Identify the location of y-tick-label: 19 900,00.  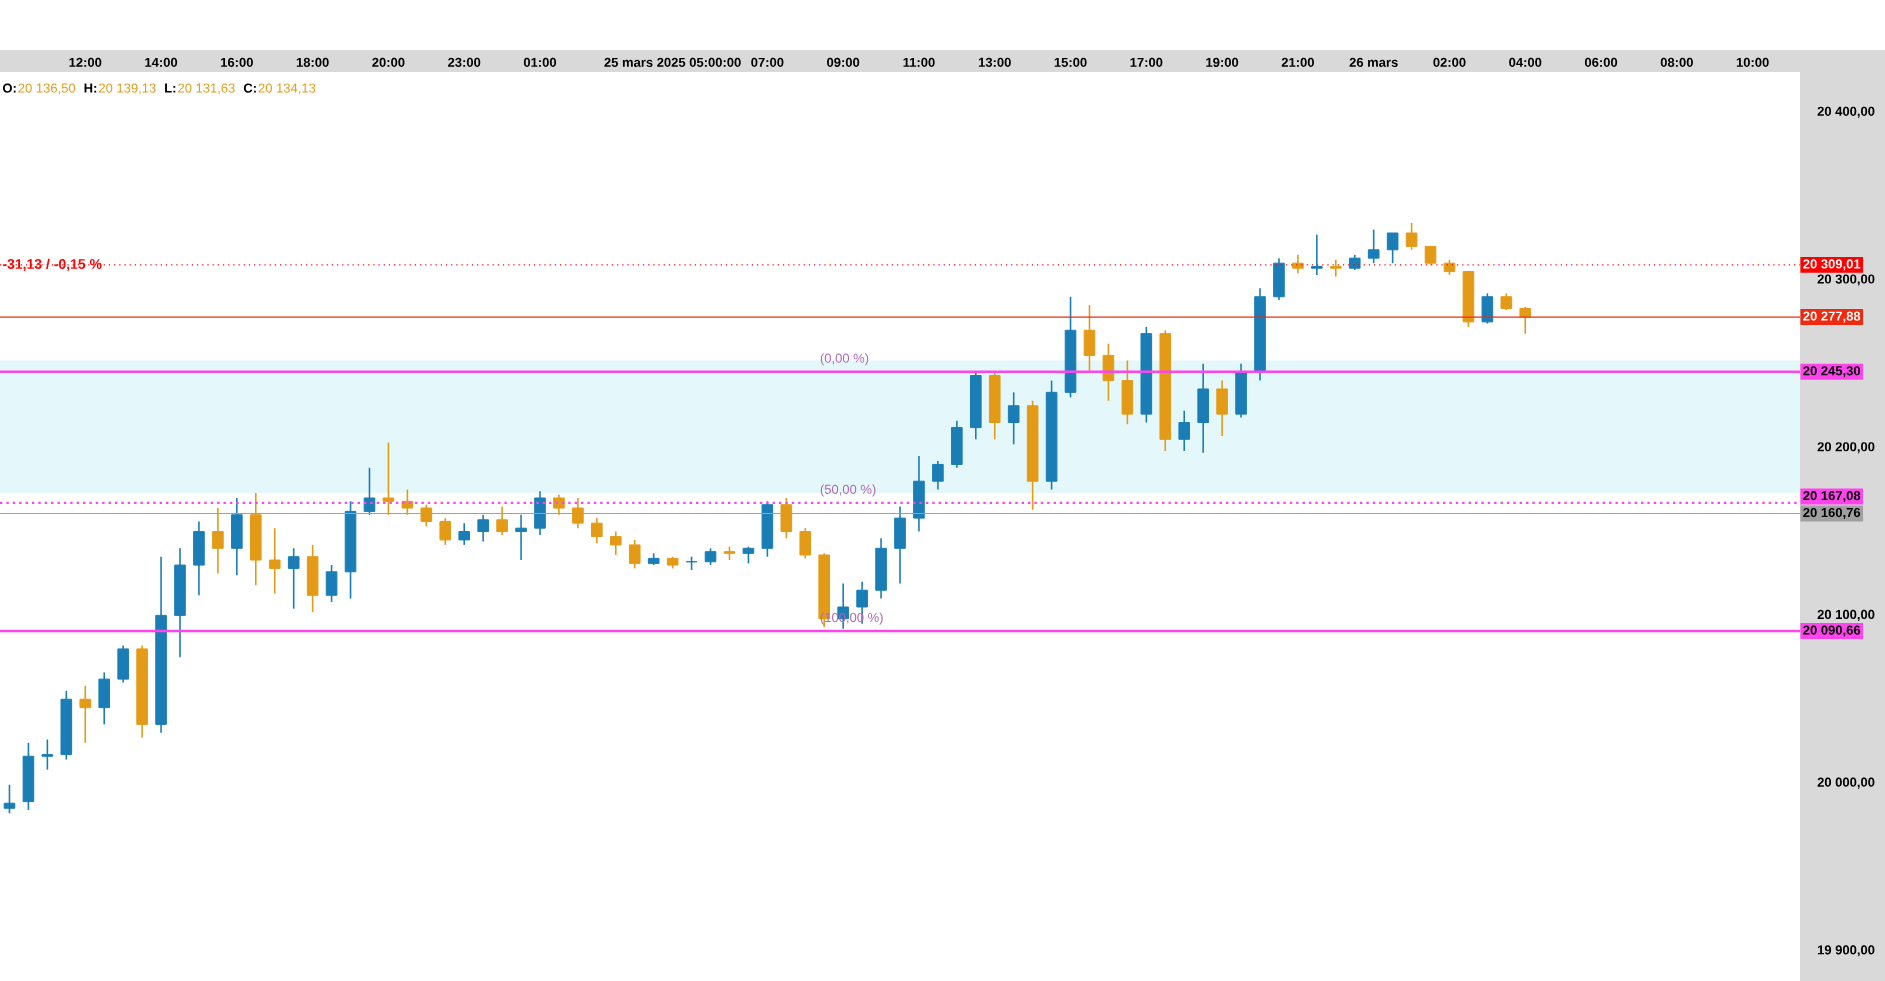
(1846, 951).